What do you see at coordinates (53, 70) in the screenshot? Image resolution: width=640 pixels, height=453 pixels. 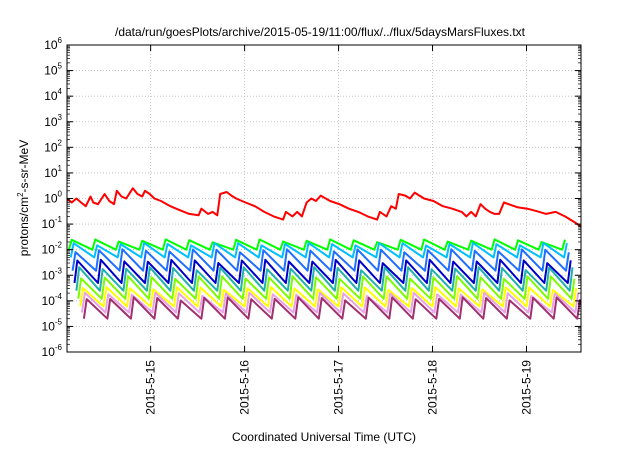 I see `y-tick-label: 10⁵` at bounding box center [53, 70].